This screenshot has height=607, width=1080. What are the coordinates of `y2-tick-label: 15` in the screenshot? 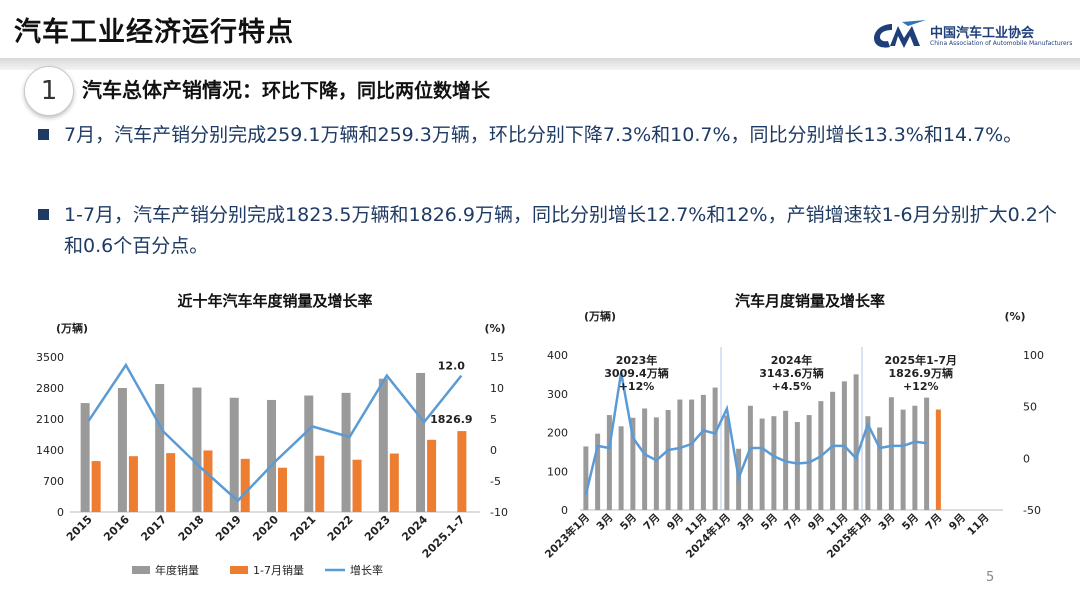 It's located at (497, 357).